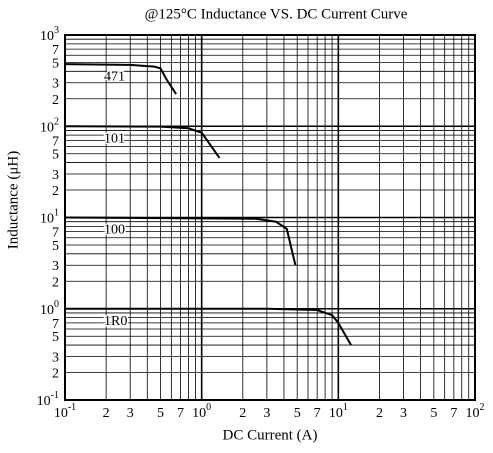 The height and width of the screenshot is (453, 493). I want to click on series-label: 101, so click(114, 138).